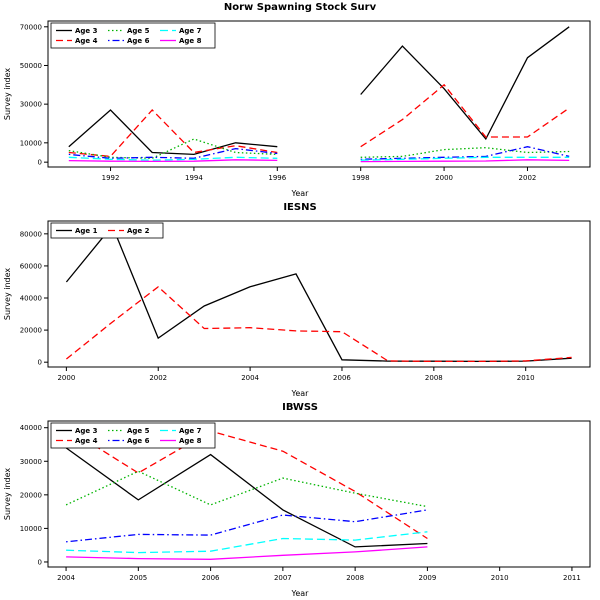  I want to click on svg-text: 80000, so click(31, 234).